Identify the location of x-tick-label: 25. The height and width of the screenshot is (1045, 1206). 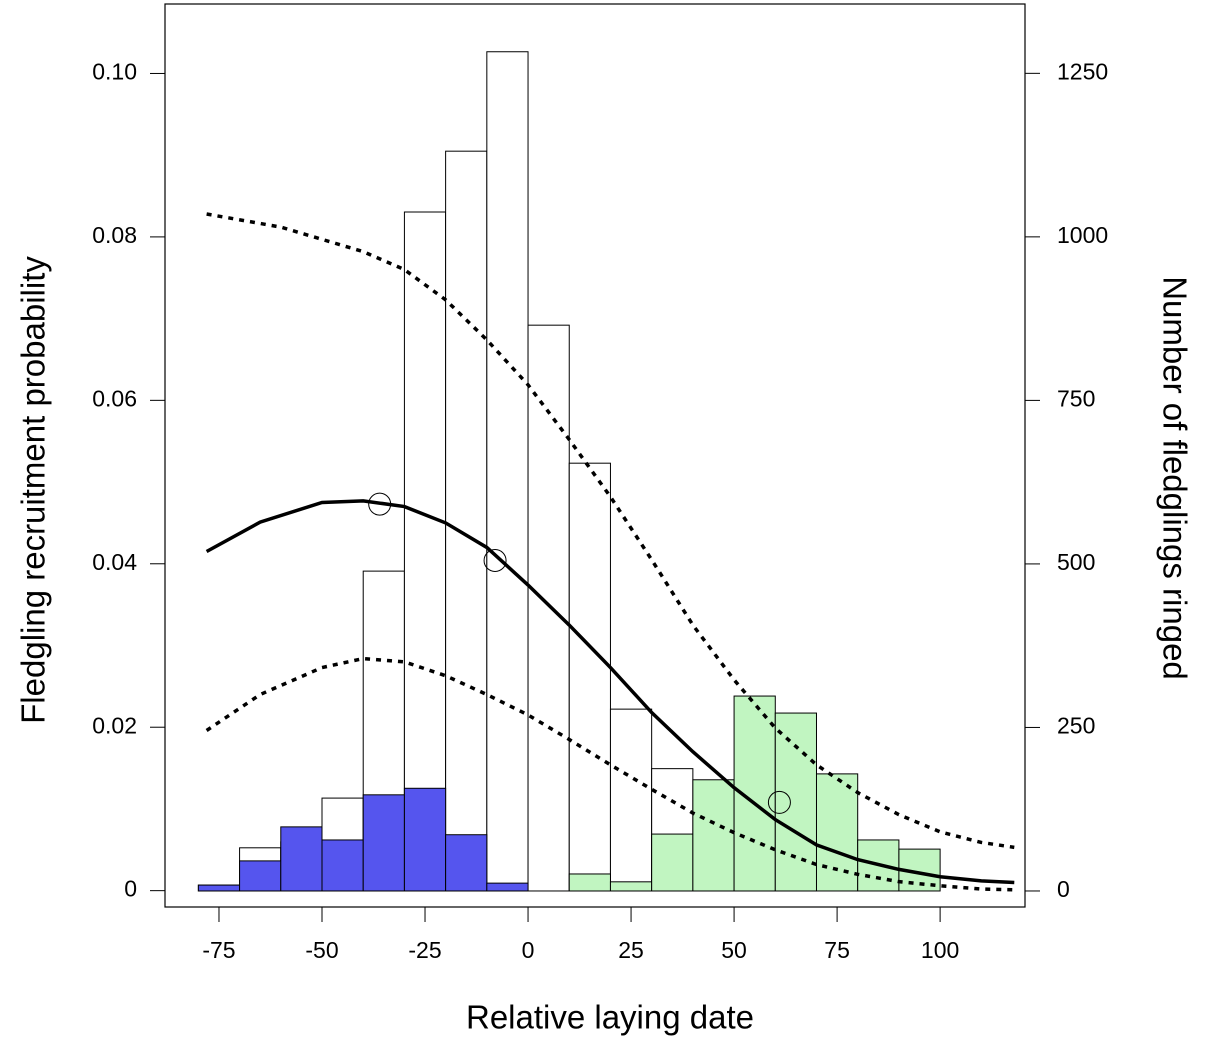
(631, 950).